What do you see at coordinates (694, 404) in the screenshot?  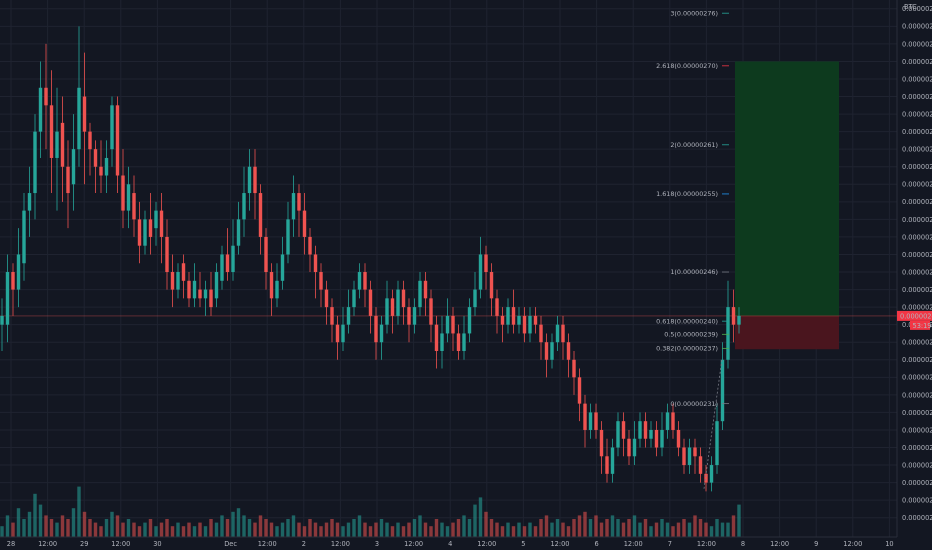 I see `fib-level-label: 0(0.00000231)` at bounding box center [694, 404].